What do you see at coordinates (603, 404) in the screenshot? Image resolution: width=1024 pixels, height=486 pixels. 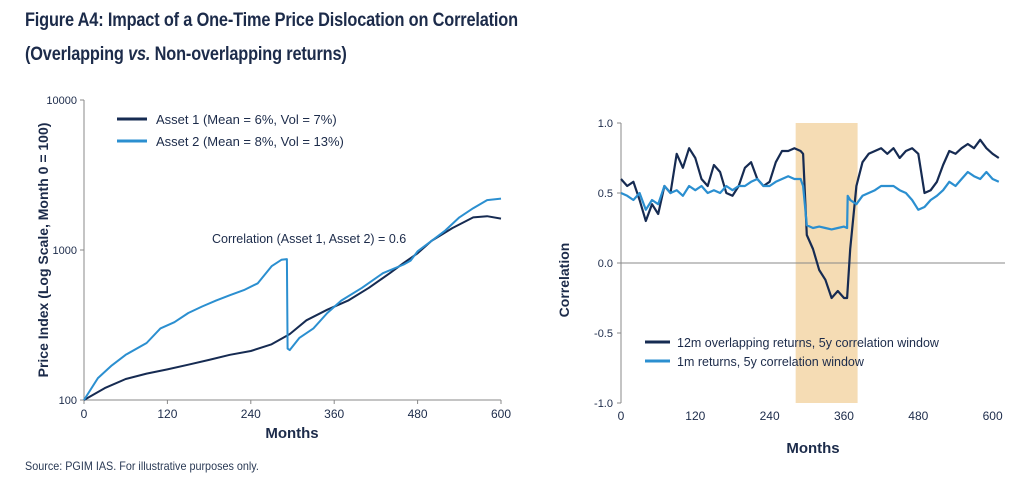 I see `right-y-tick-label: -1.0` at bounding box center [603, 404].